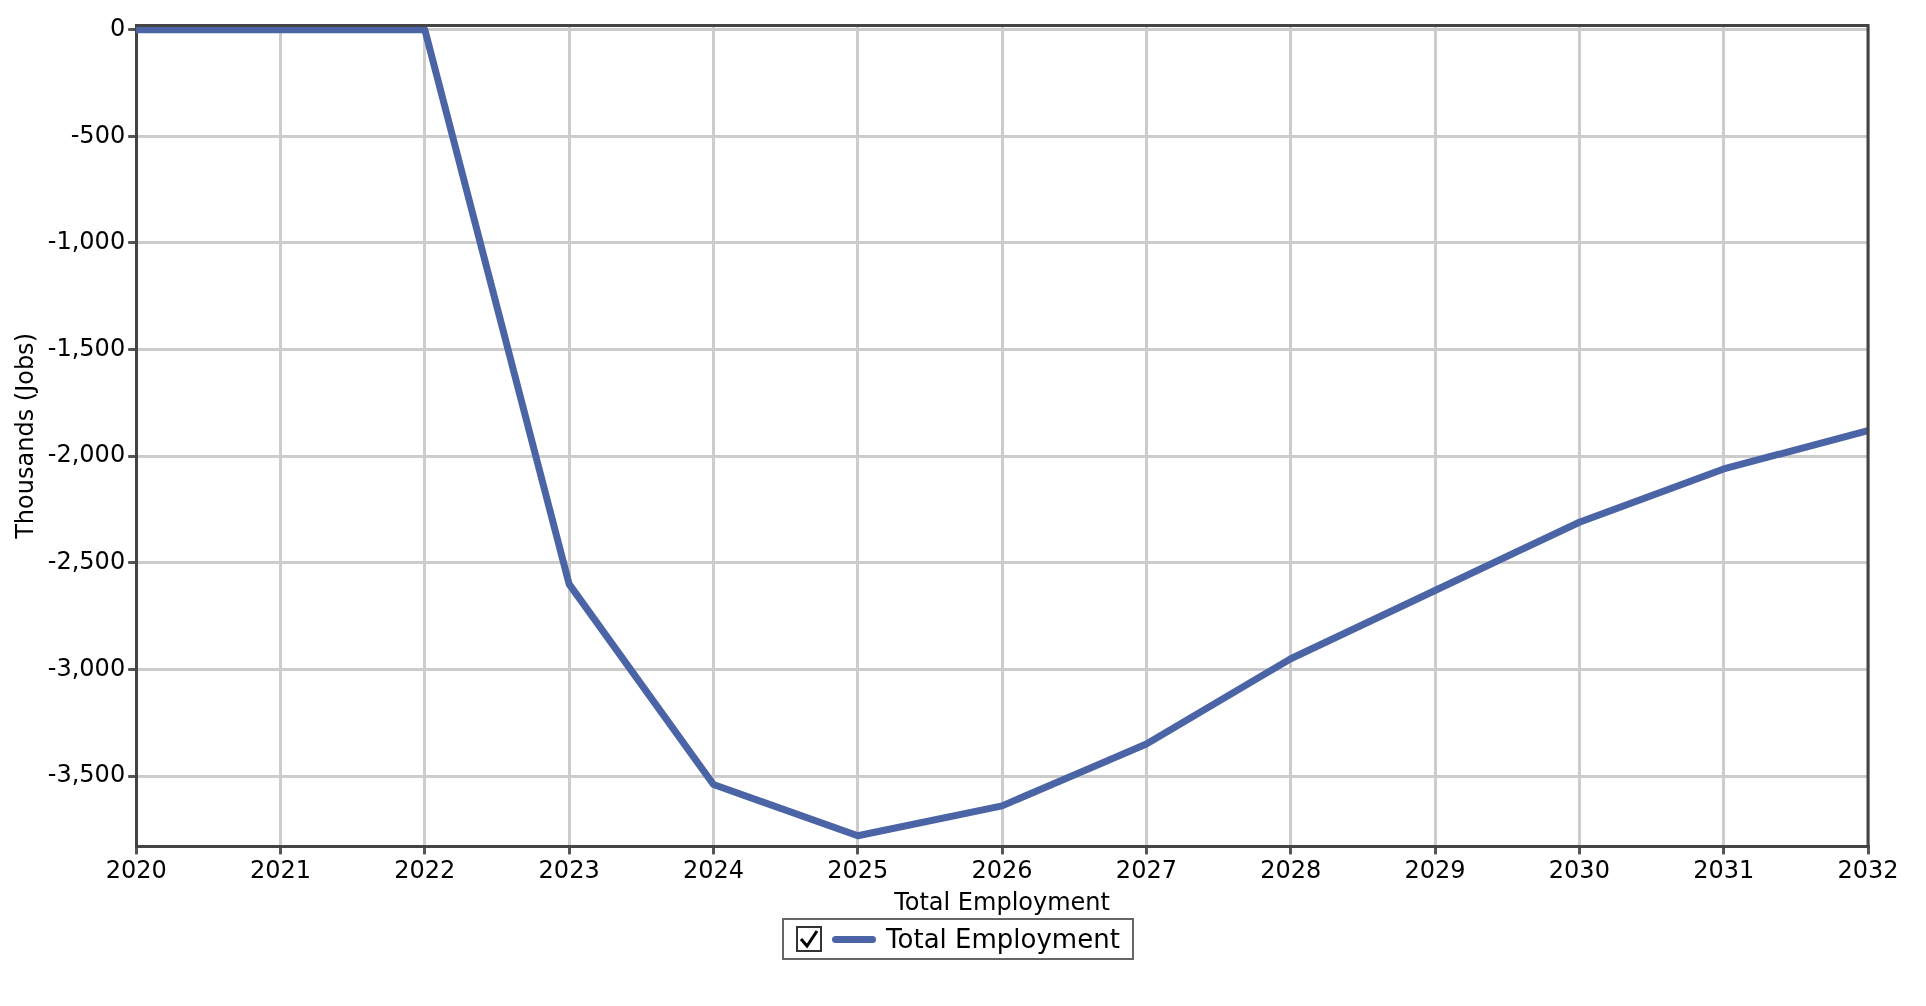 This screenshot has height=1006, width=1926. What do you see at coordinates (1001, 901) in the screenshot?
I see `x-axis-title: Total Employment` at bounding box center [1001, 901].